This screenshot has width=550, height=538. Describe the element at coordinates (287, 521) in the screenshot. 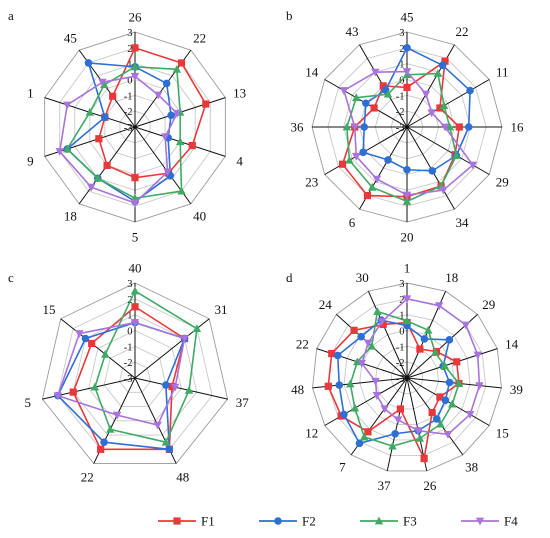

I see `legend-item-F2: F2` at that location.